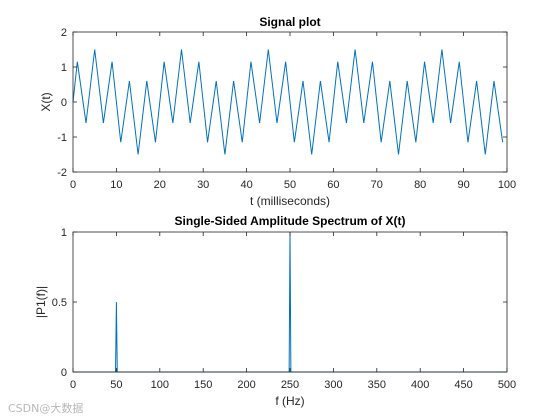 The height and width of the screenshot is (420, 560). What do you see at coordinates (333, 185) in the screenshot?
I see `x-tick-label: 60` at bounding box center [333, 185].